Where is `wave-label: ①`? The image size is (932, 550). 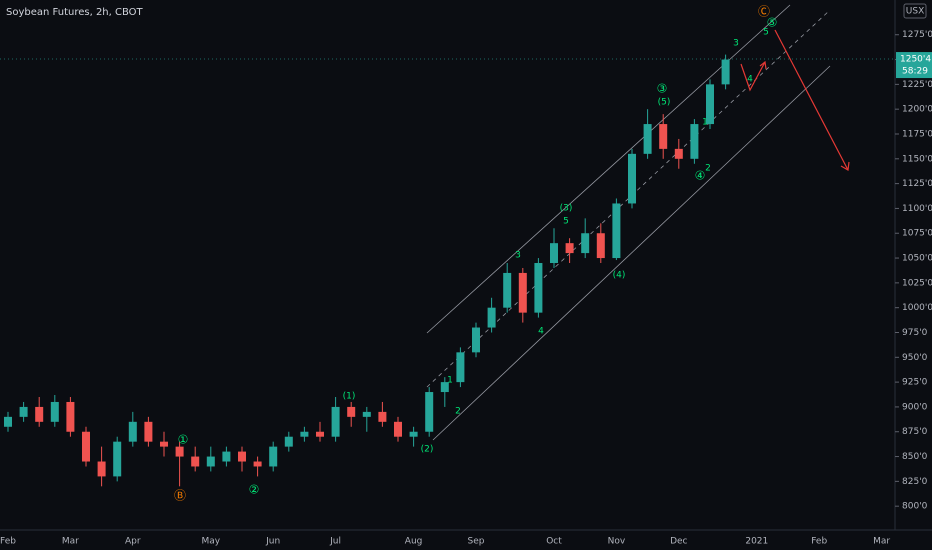 wave-label: ① is located at coordinates (183, 440).